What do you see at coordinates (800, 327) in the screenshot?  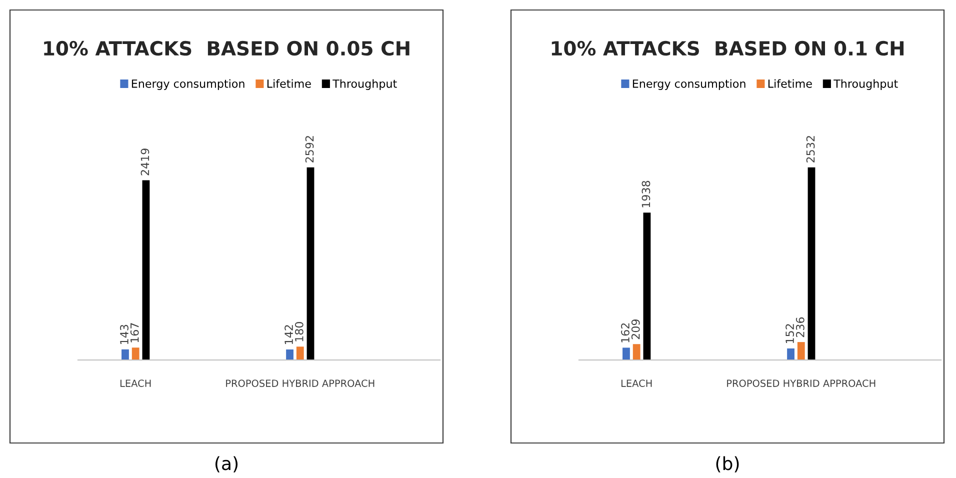 I see `data-label: 236` at bounding box center [800, 327].